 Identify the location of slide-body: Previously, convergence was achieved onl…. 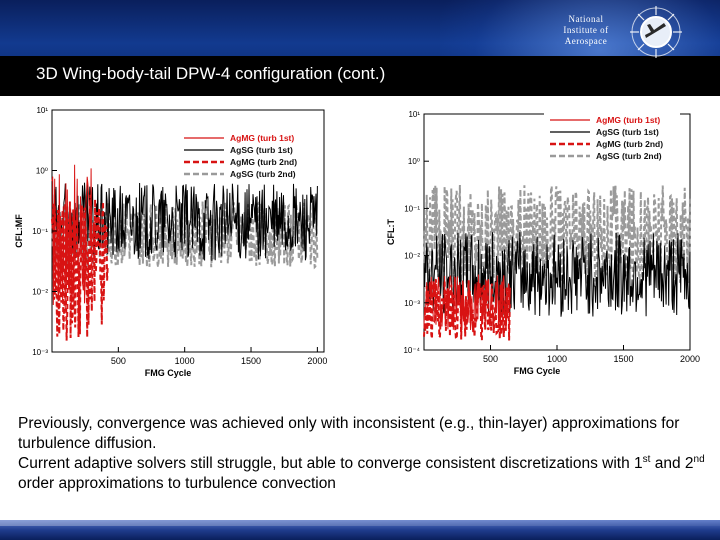
(363, 454).